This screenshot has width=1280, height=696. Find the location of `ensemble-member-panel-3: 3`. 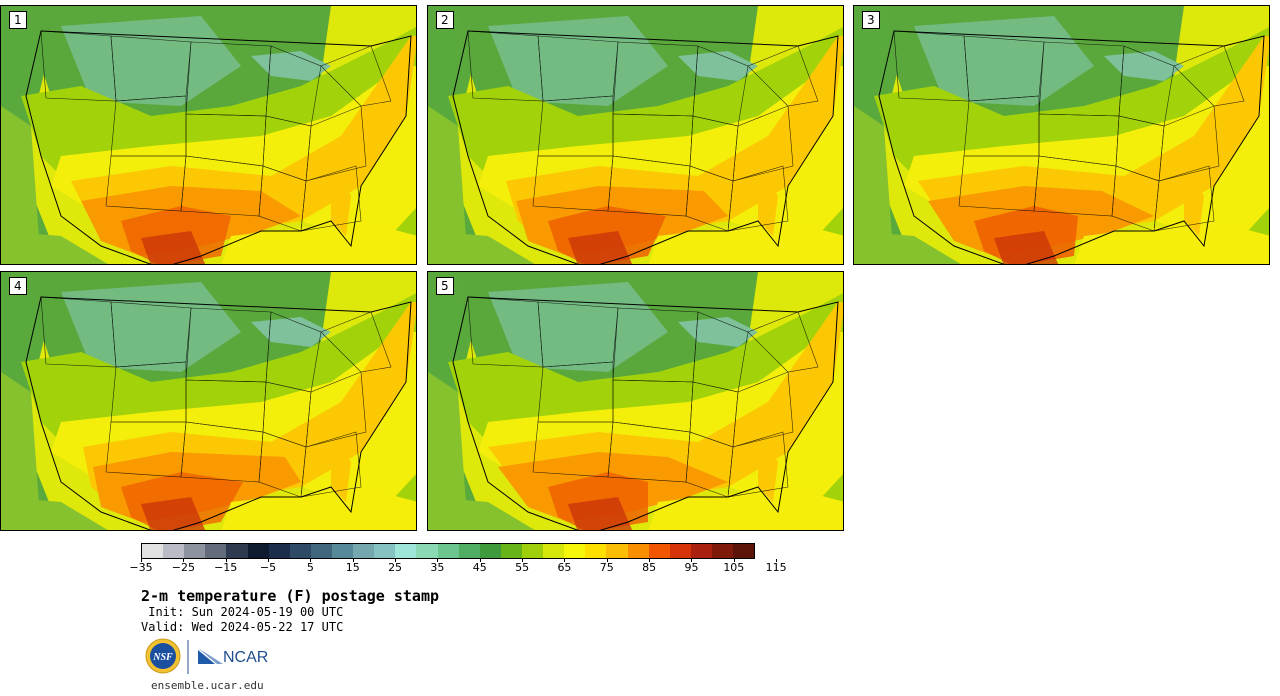

ensemble-member-panel-3: 3 is located at coordinates (1061, 135).